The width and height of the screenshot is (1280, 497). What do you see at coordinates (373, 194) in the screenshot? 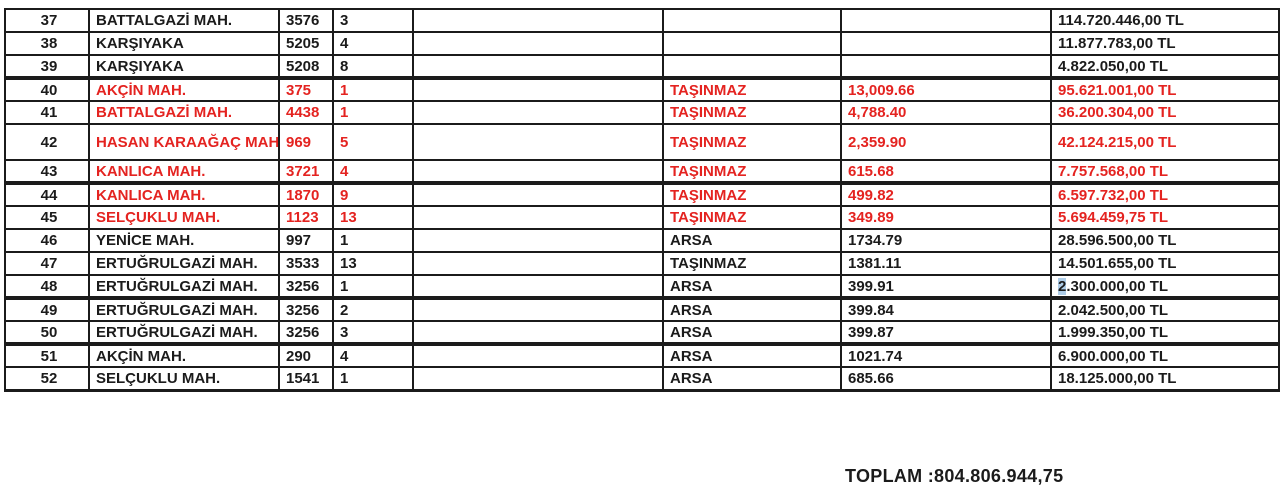
I see `parsel-cell: 9` at bounding box center [373, 194].